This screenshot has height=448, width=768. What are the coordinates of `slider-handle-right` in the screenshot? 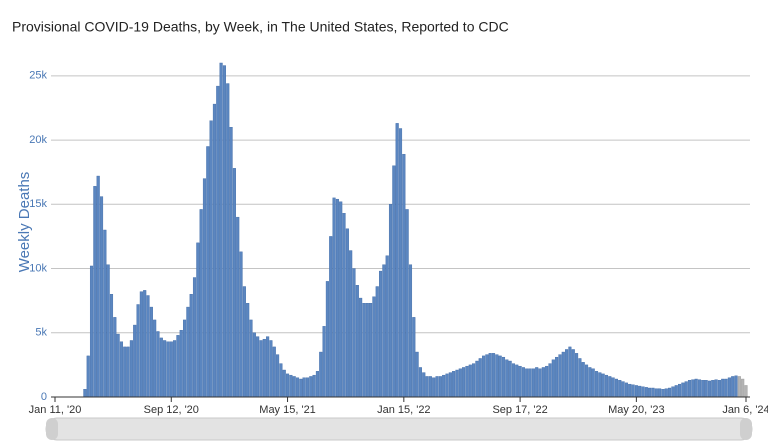 It's located at (746, 429).